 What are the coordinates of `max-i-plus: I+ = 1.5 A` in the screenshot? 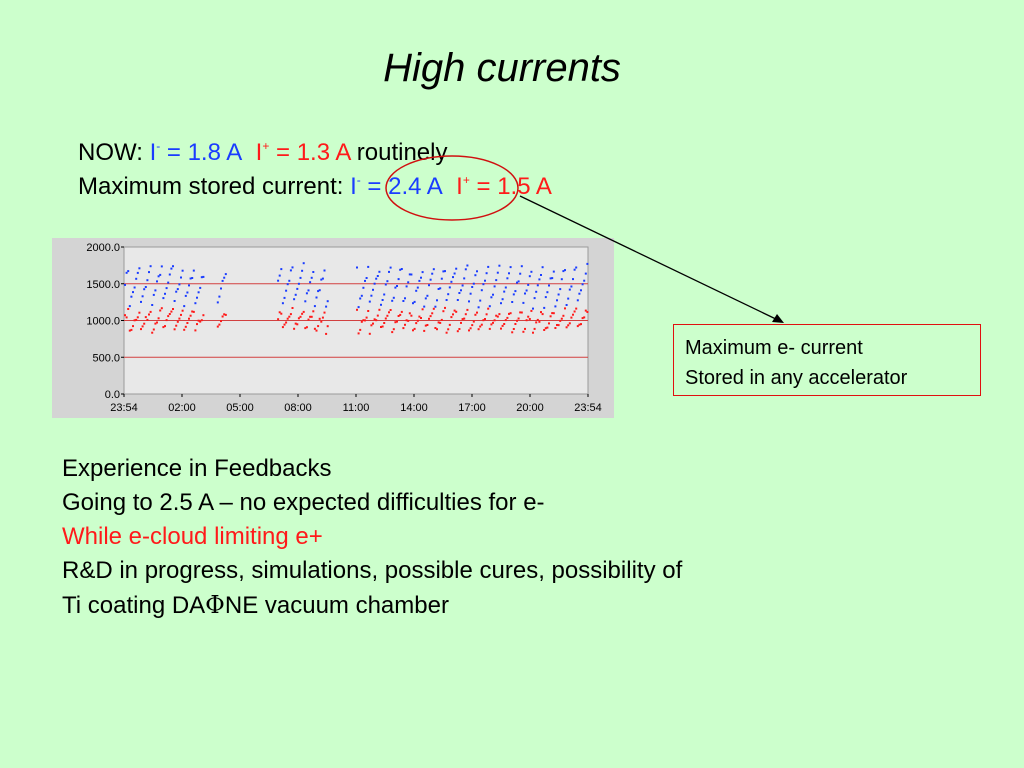 It's located at (504, 186).